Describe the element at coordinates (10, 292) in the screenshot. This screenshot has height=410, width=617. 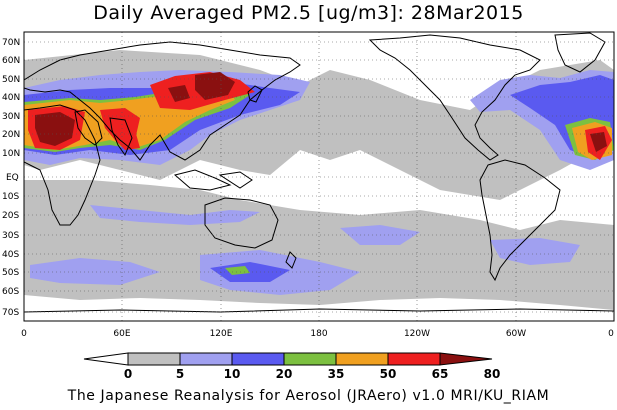
I see `lat-label: 60S` at that location.